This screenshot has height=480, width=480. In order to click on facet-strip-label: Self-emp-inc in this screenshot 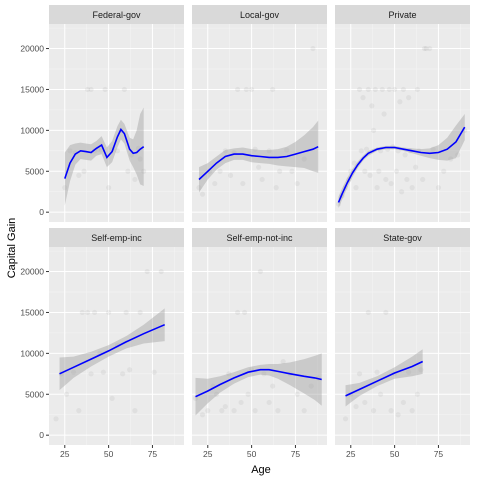, I will do `click(116, 238)`.